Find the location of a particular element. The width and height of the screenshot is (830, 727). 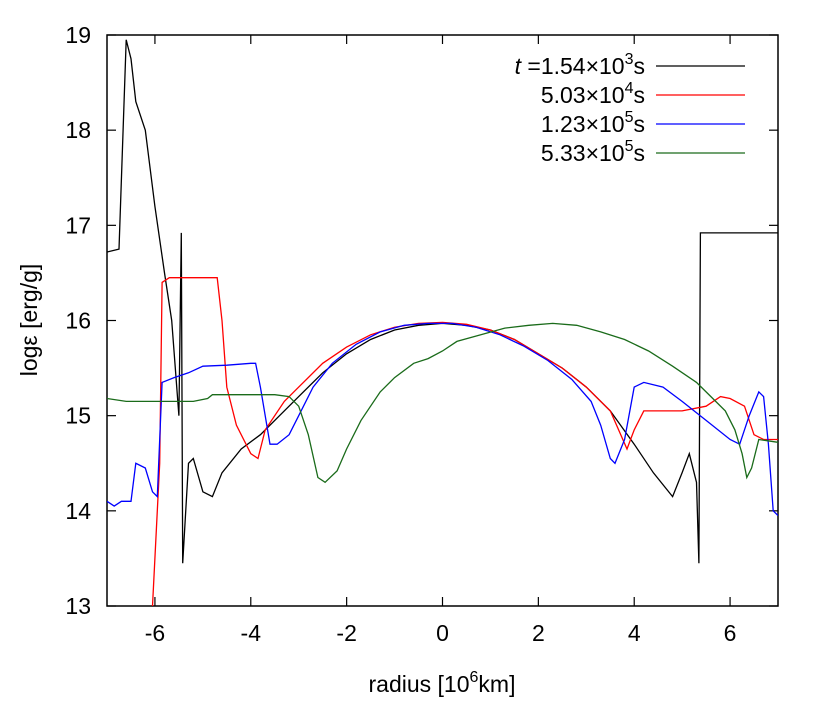

y-tick-label: 16 is located at coordinates (78, 321).